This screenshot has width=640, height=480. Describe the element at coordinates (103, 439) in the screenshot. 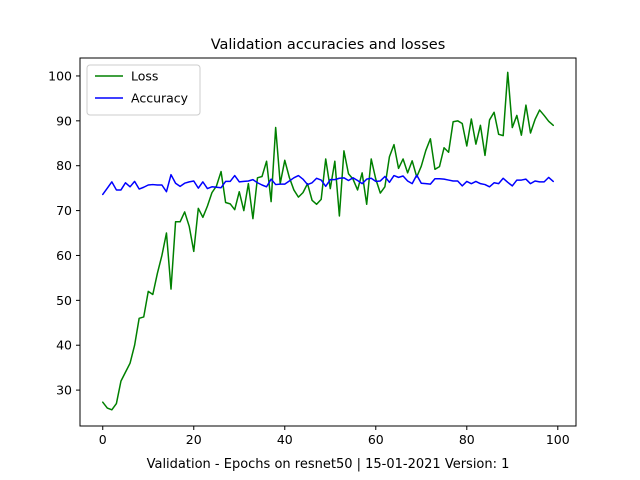

I see `x-tick-label-0: 0` at that location.